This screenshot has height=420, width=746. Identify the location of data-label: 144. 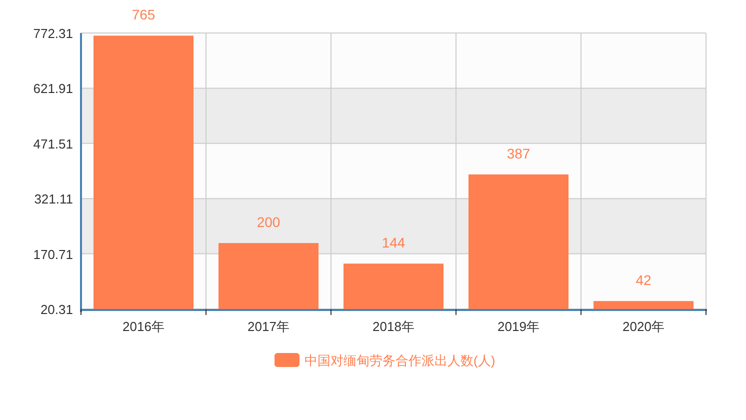
(394, 242).